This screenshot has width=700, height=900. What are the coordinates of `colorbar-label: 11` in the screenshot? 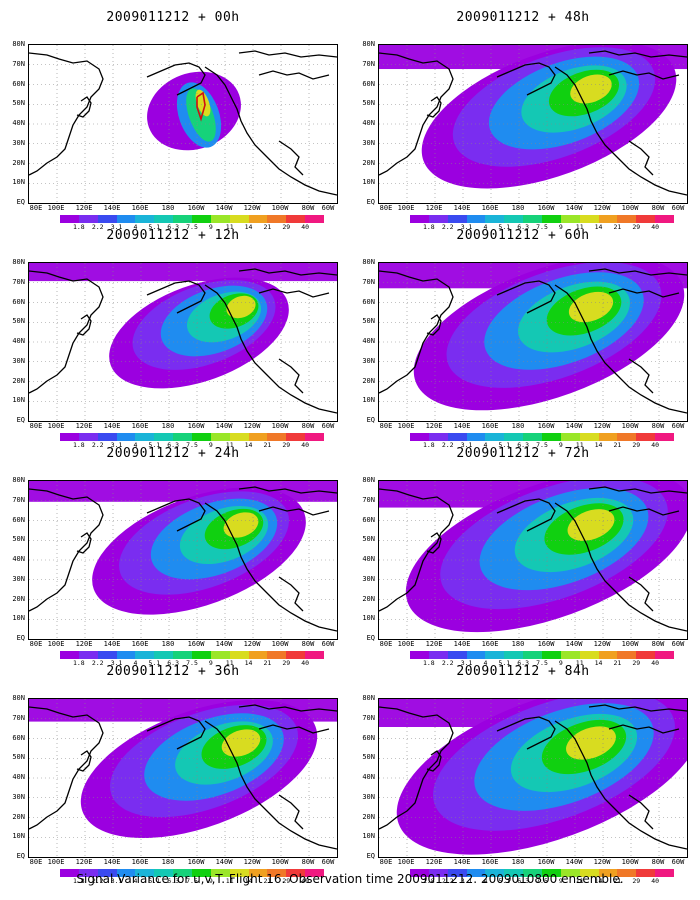 It's located at (229, 663).